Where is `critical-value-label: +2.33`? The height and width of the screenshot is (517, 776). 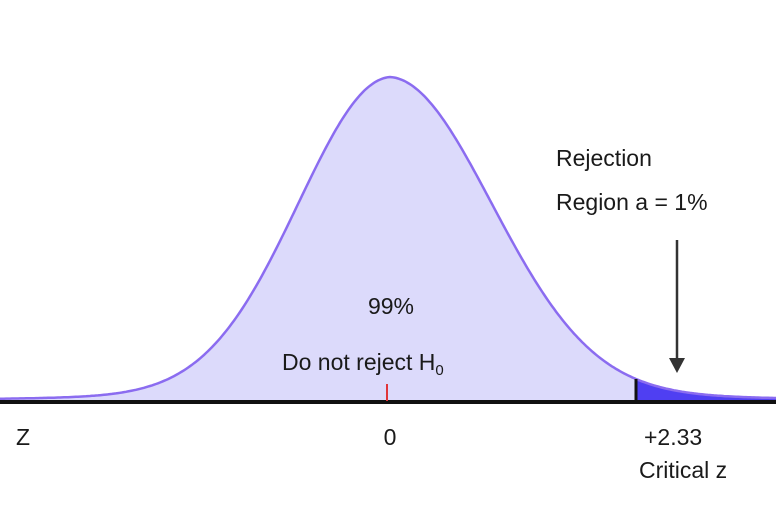
critical-value-label: +2.33 is located at coordinates (673, 437).